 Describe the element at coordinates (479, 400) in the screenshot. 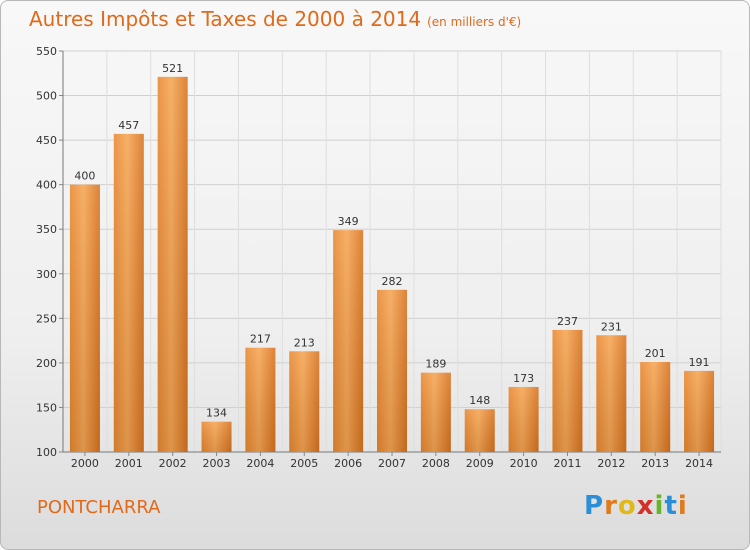

I see `bar-value-label: 148` at that location.